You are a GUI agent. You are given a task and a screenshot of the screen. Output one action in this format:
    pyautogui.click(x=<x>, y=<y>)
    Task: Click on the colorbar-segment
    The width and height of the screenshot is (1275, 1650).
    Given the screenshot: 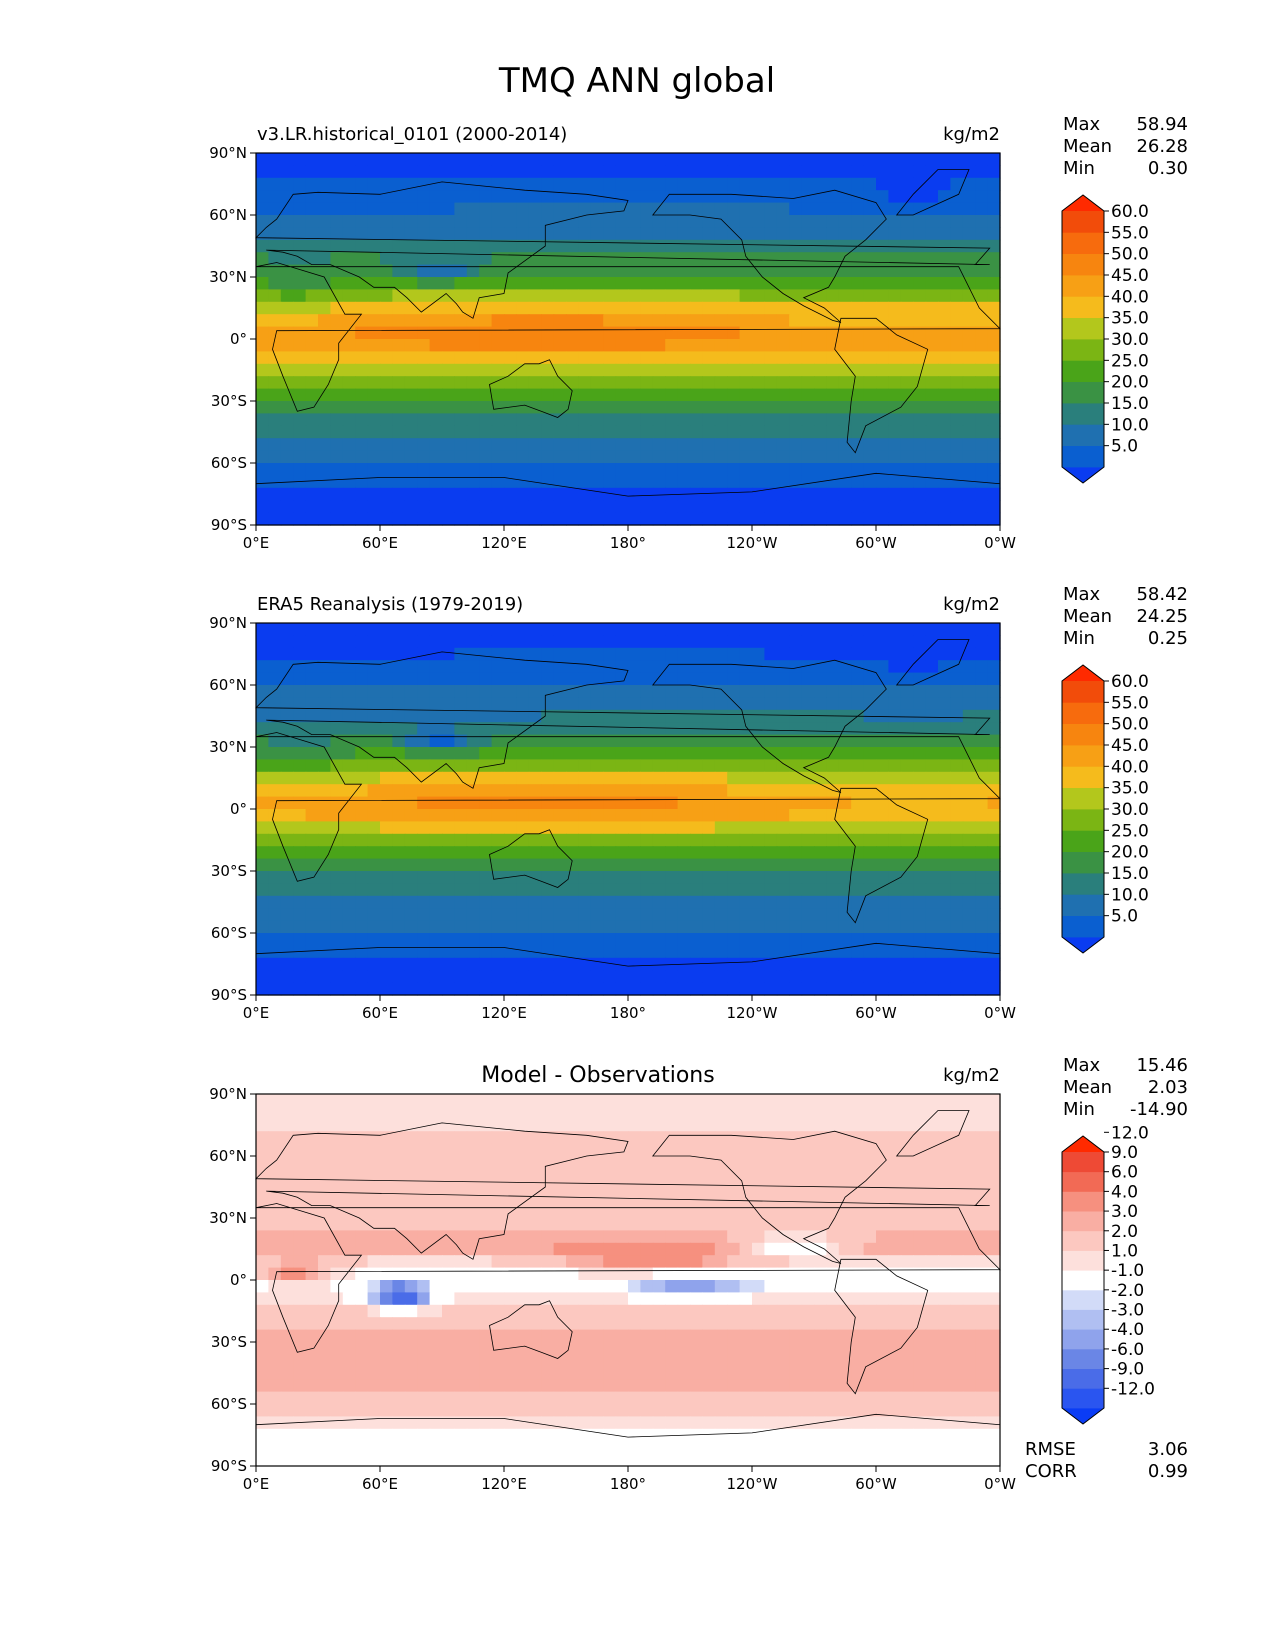 What is the action you would take?
    pyautogui.click(x=1083, y=350)
    